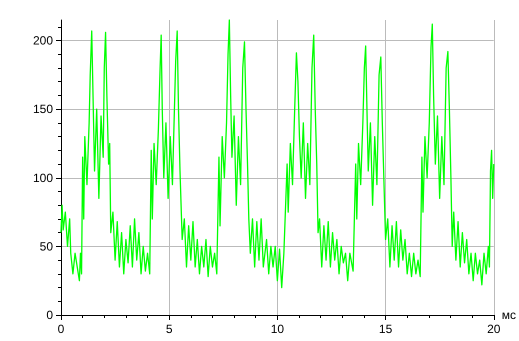  I want to click on x-tick-label: 15, so click(385, 329).